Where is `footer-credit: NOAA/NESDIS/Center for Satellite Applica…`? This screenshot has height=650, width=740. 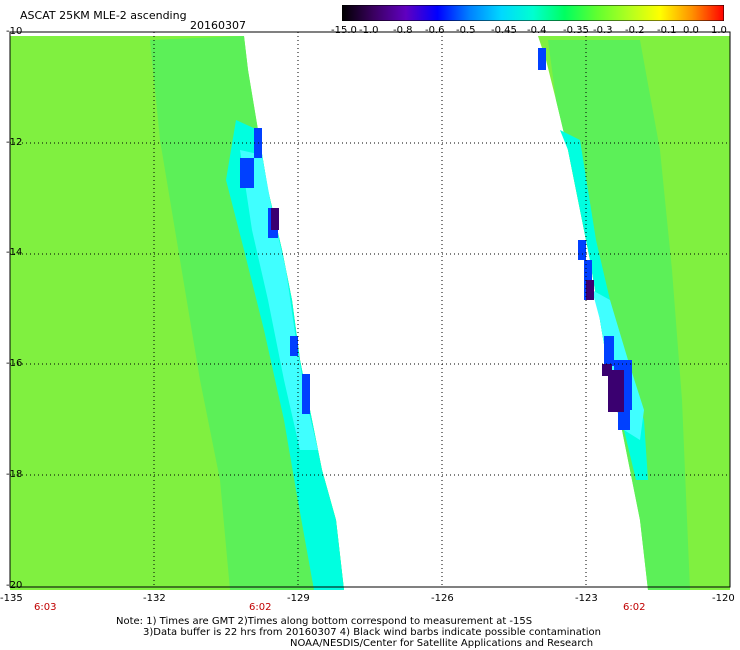
footer-credit: NOAA/NESDIS/Center for Satellite Applica… is located at coordinates (442, 643).